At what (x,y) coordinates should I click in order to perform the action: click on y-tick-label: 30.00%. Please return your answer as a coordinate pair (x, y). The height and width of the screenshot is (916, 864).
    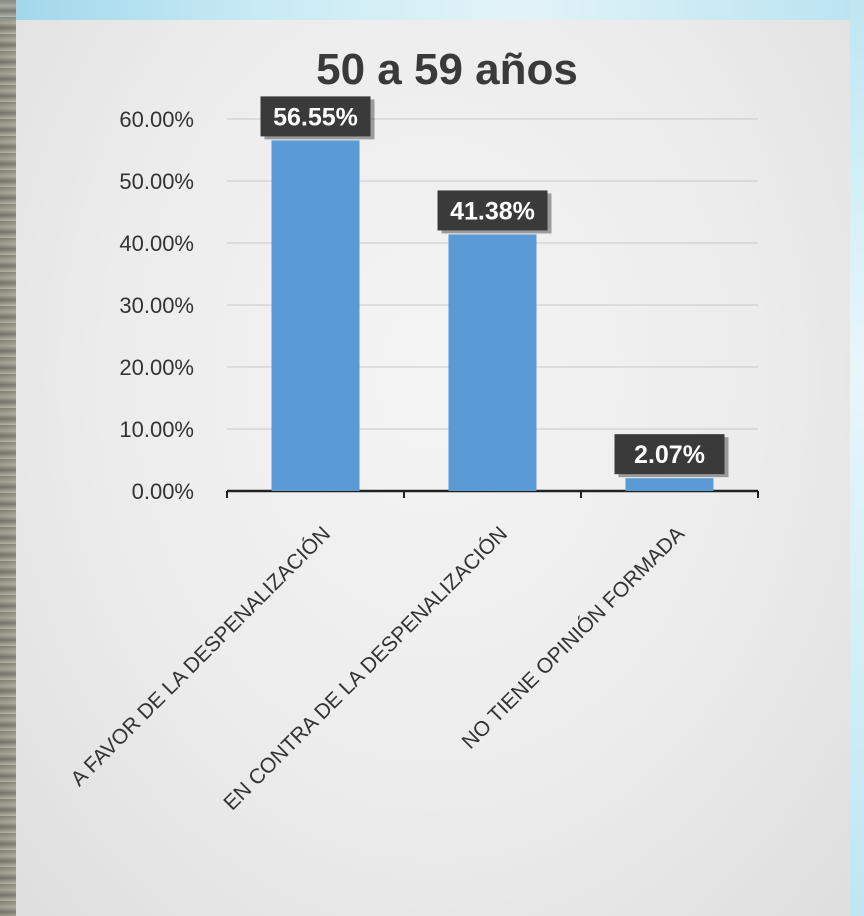
    Looking at the image, I should click on (156, 305).